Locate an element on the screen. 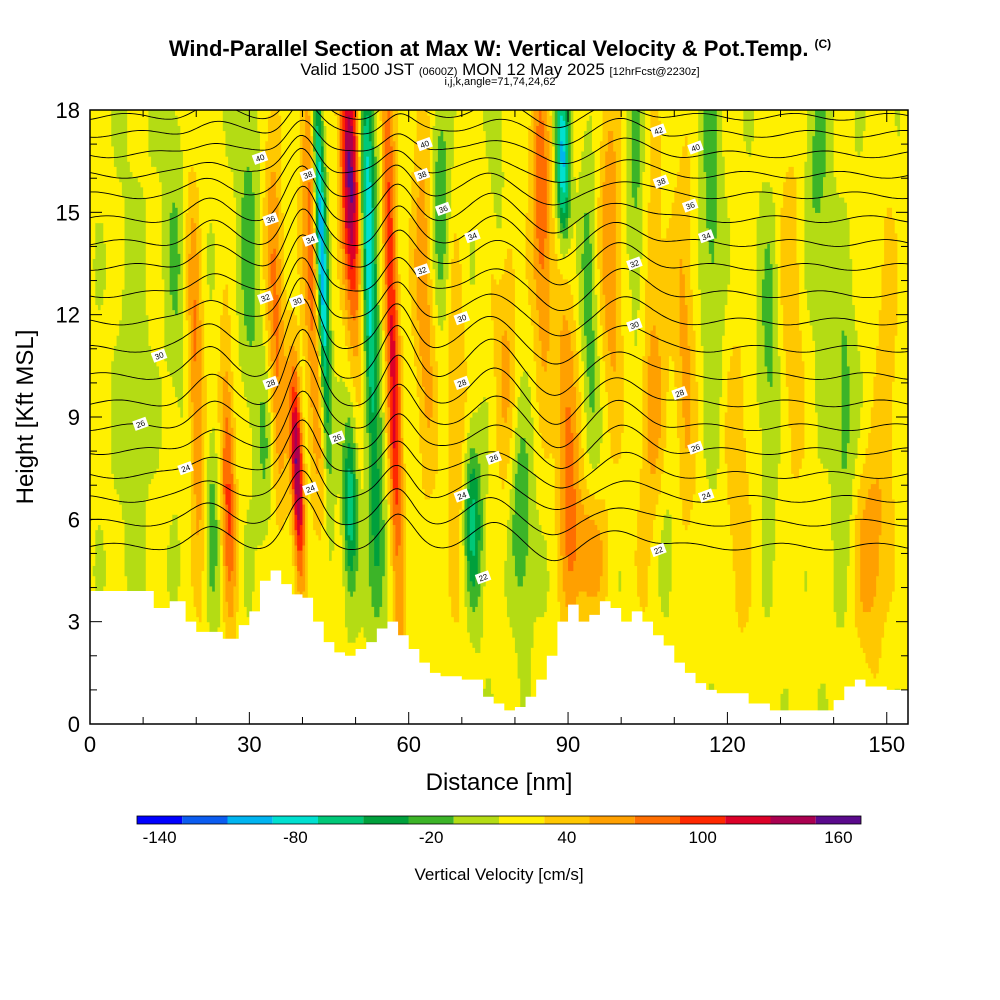 The height and width of the screenshot is (1000, 1000). contour-label-text: 40 is located at coordinates (260, 158).